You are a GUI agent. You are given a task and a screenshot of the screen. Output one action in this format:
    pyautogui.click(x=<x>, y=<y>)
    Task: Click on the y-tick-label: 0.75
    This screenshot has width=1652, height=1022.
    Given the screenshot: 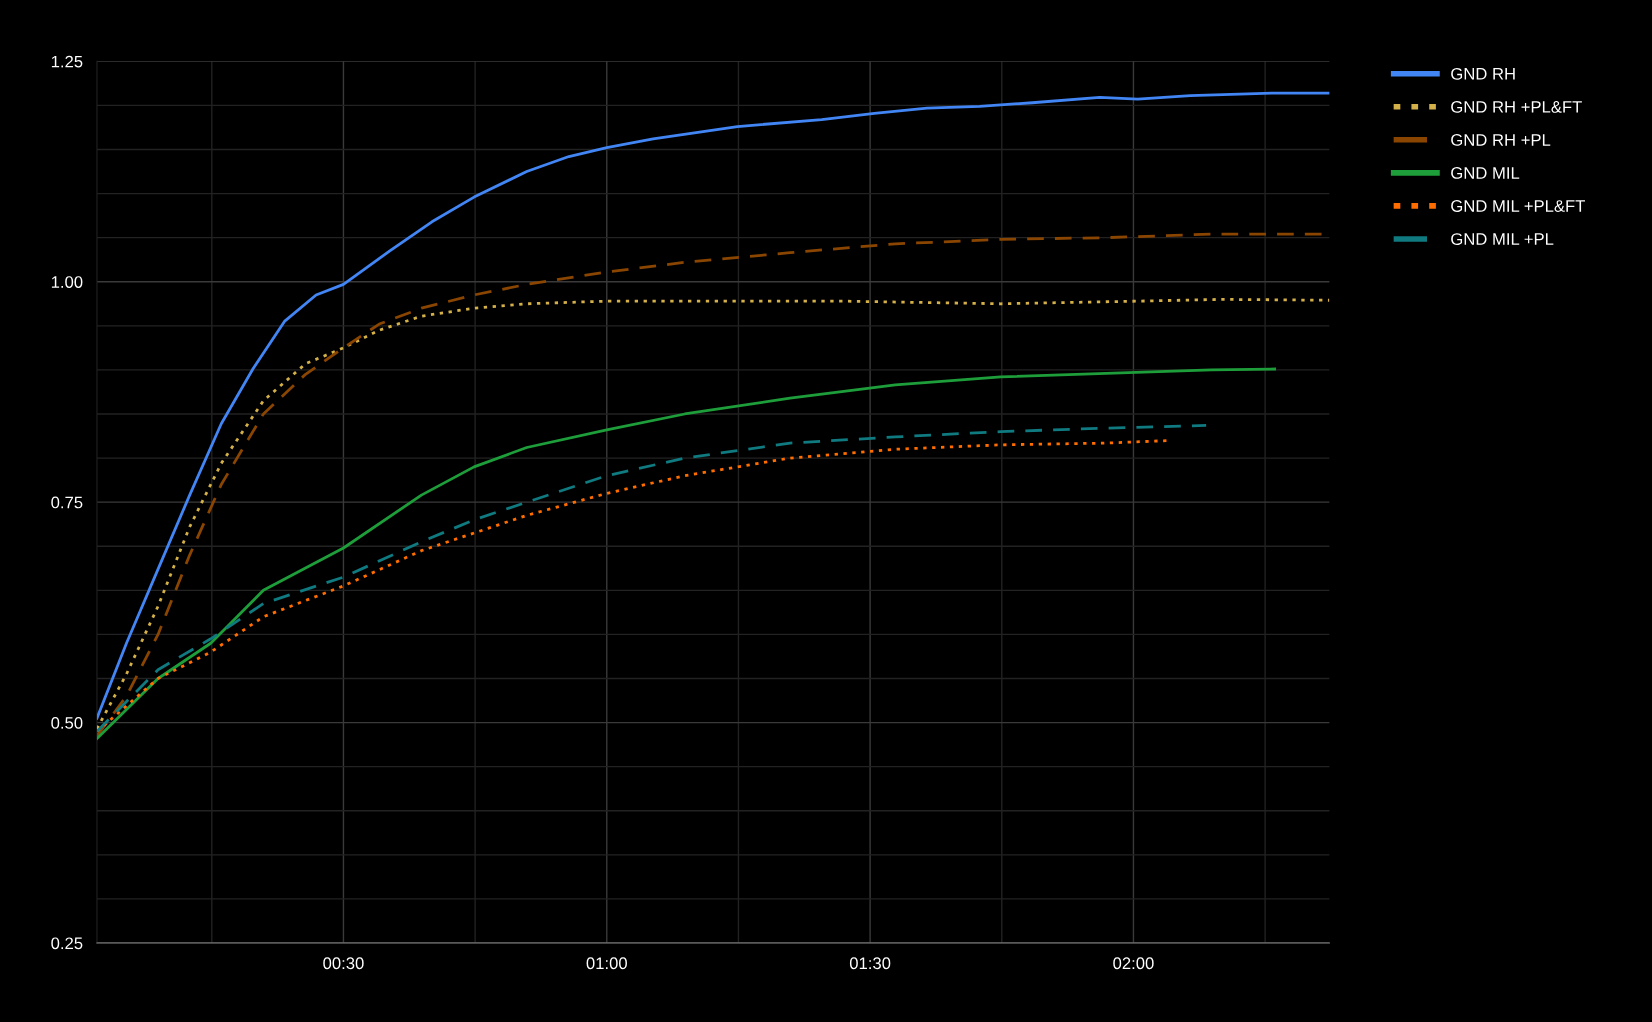 What is the action you would take?
    pyautogui.click(x=67, y=502)
    